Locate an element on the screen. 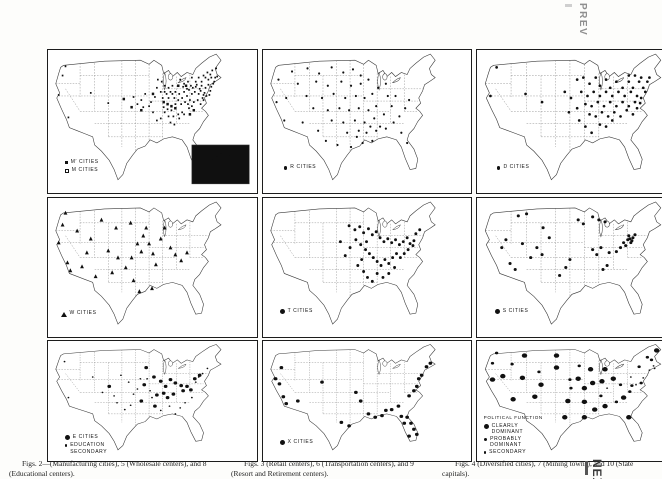 The image size is (662, 479). legend-label: W CITIES is located at coordinates (83, 313).